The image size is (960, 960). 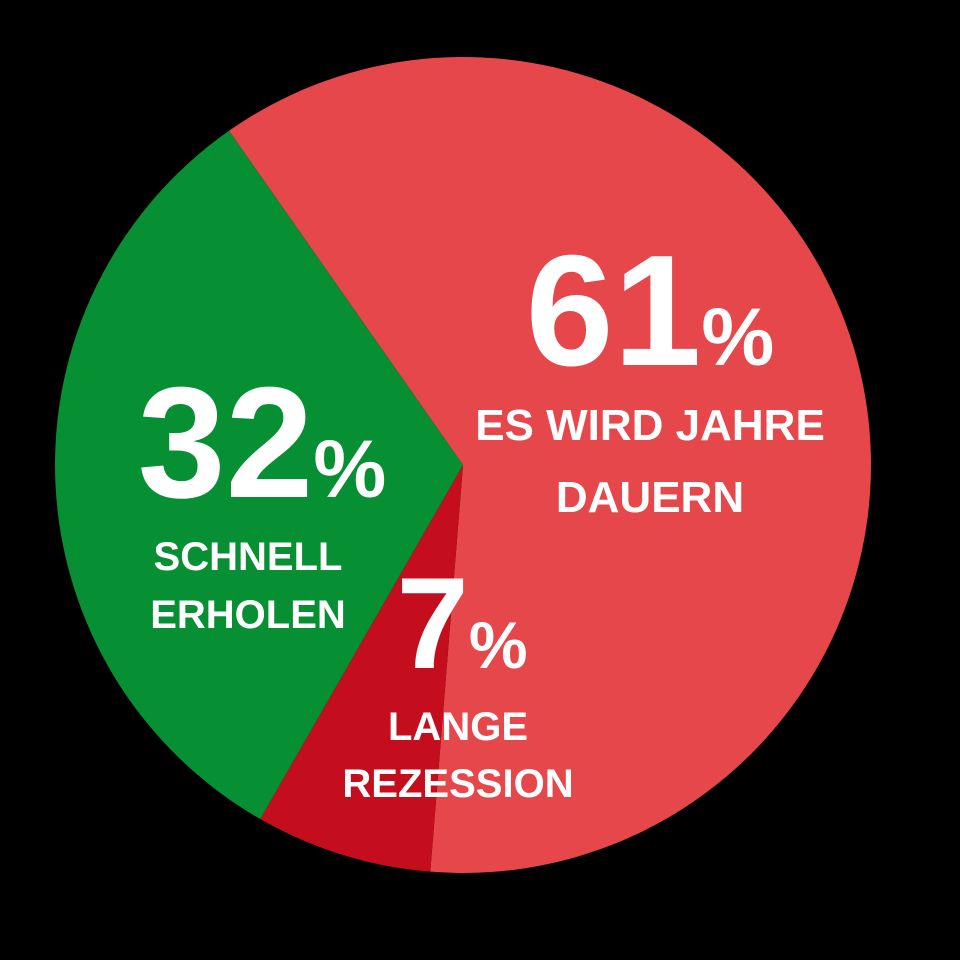 I want to click on slice-rezession, so click(x=361, y=668).